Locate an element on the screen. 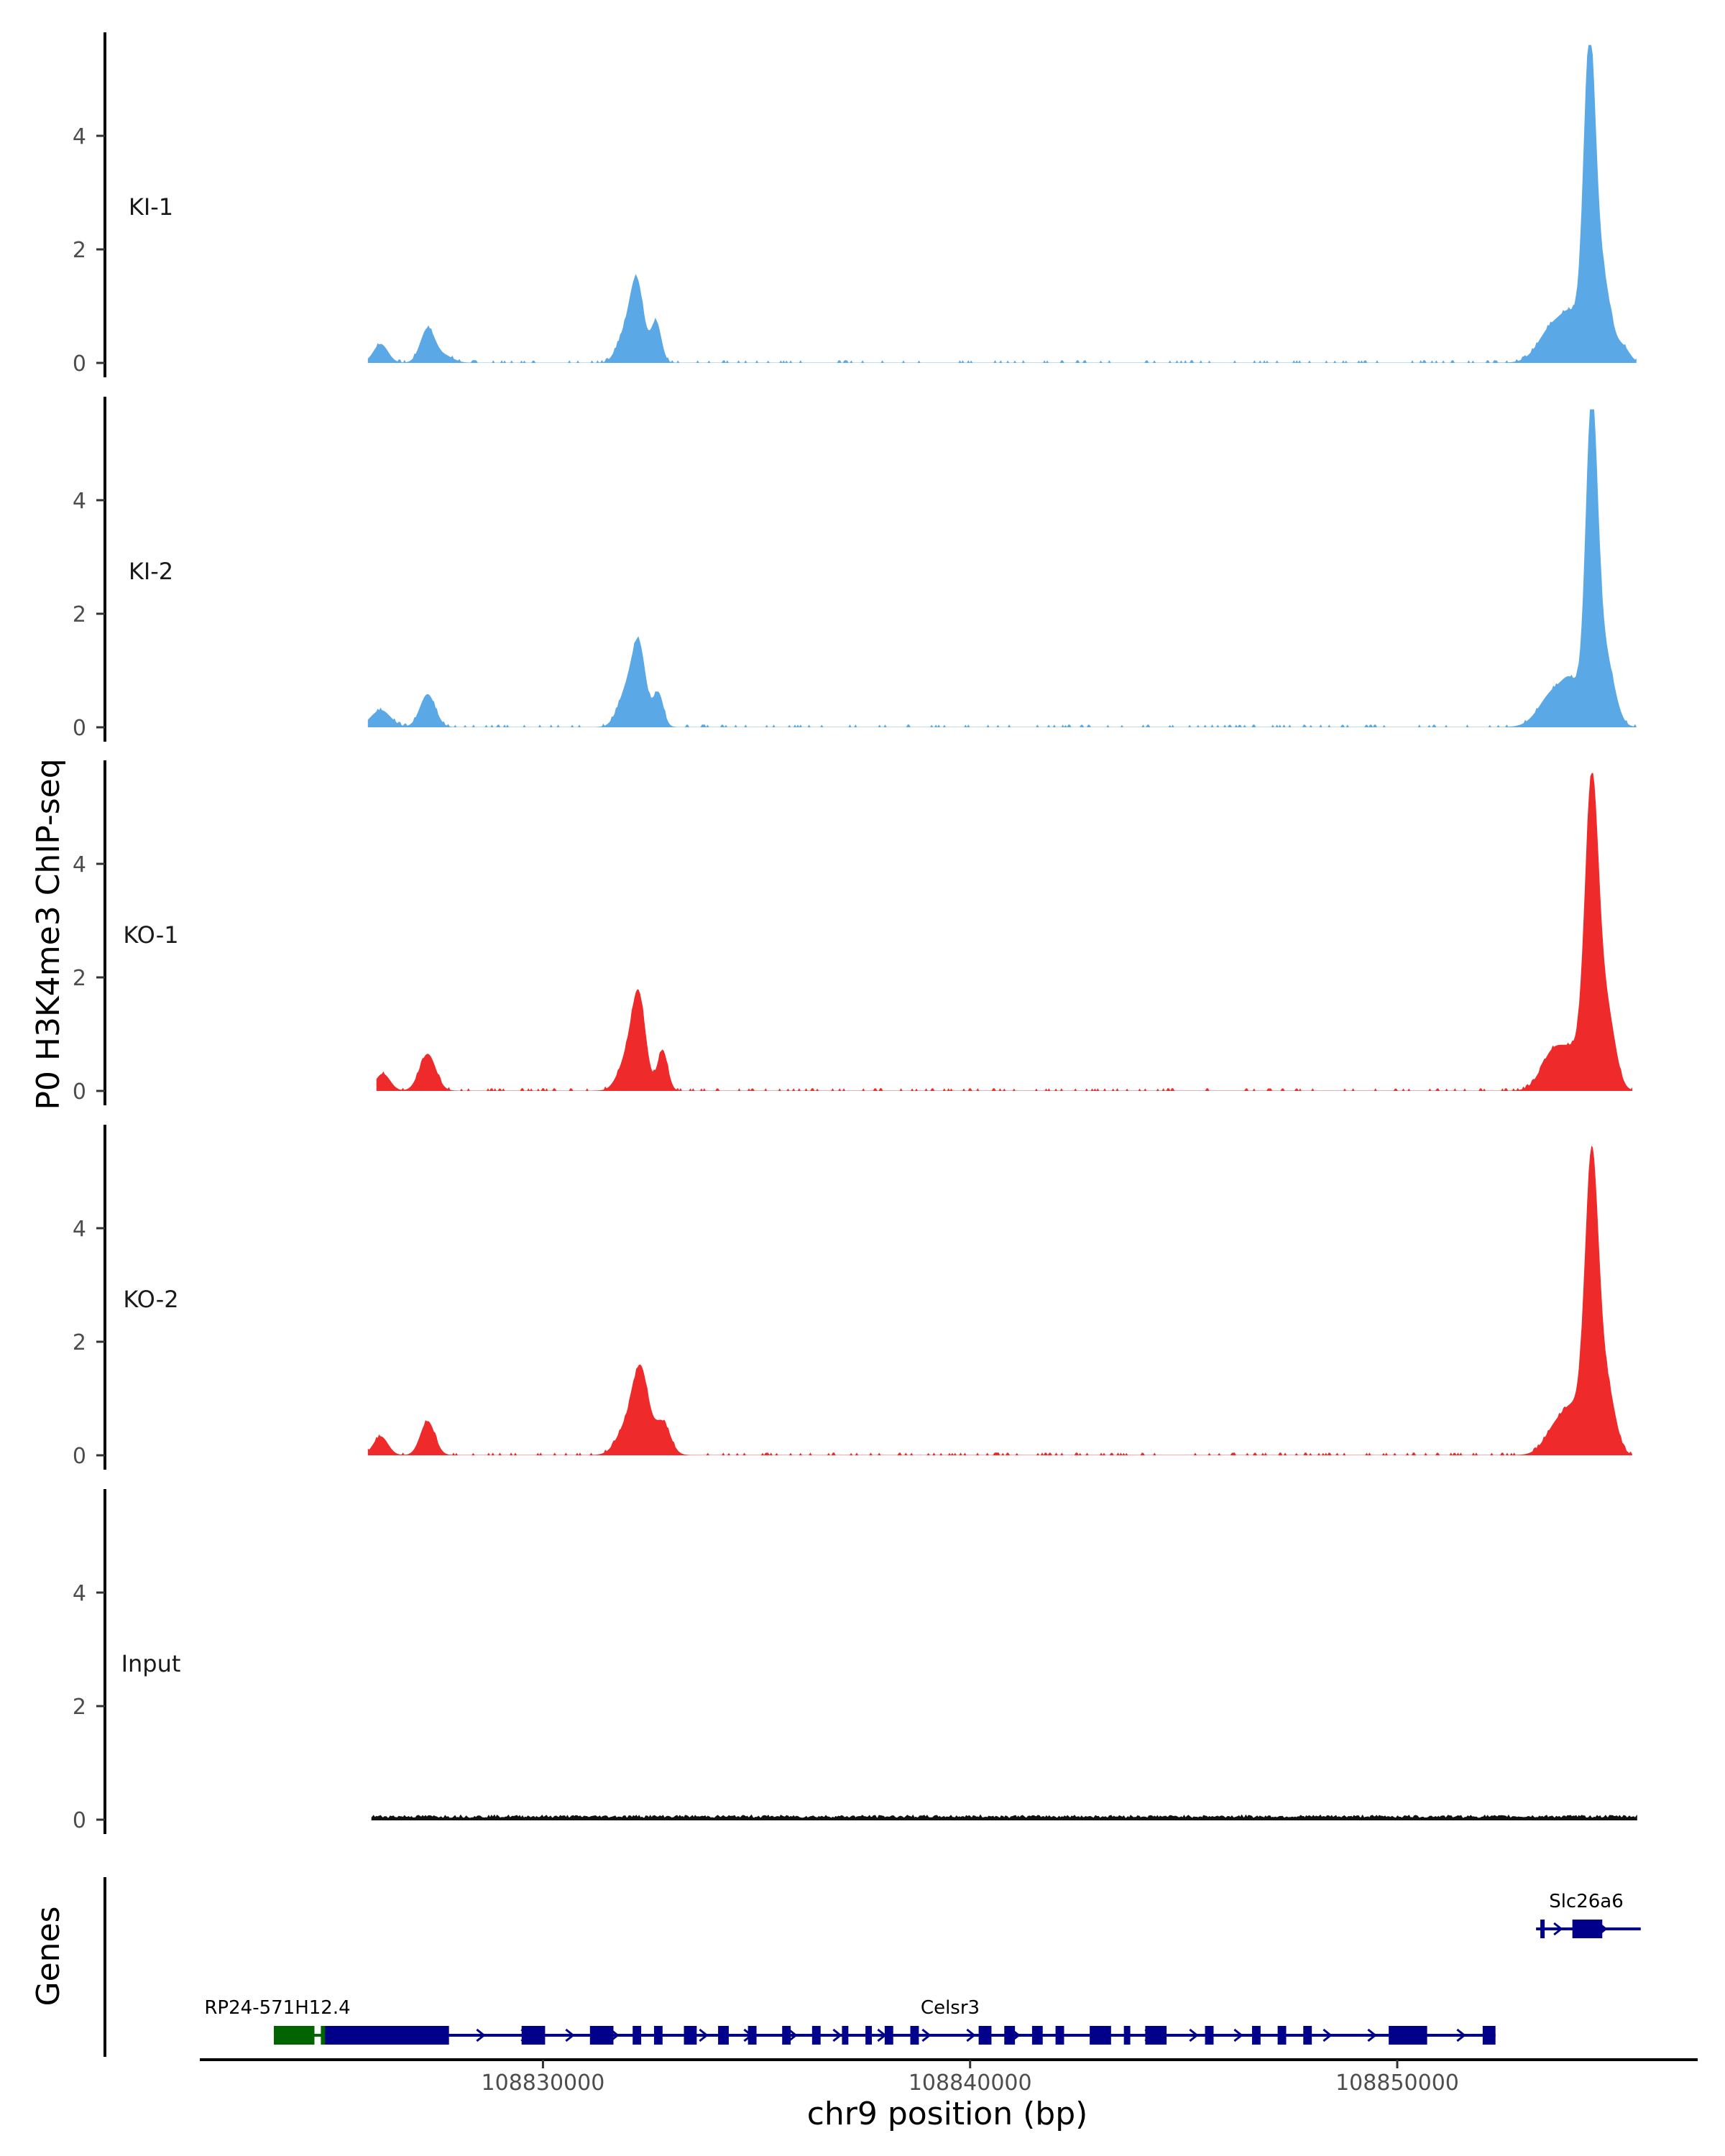 The height and width of the screenshot is (2156, 1725). genes-track: RP24-571H12.4 Celsr3 Slc26a6 is located at coordinates (872, 1967).